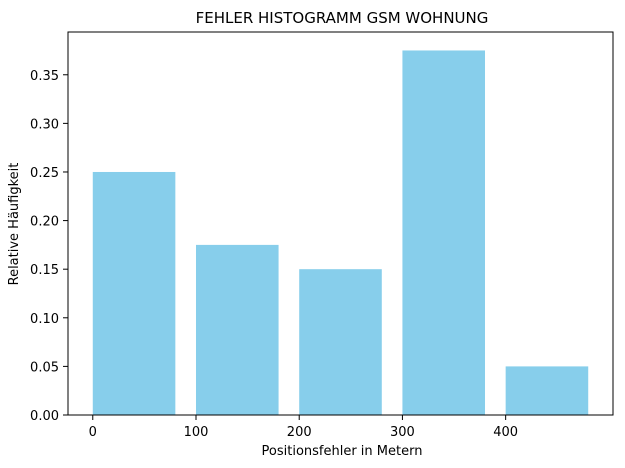 The width and height of the screenshot is (625, 468). Describe the element at coordinates (14, 224) in the screenshot. I see `y-axis-label: Relative Häufigkeit` at that location.